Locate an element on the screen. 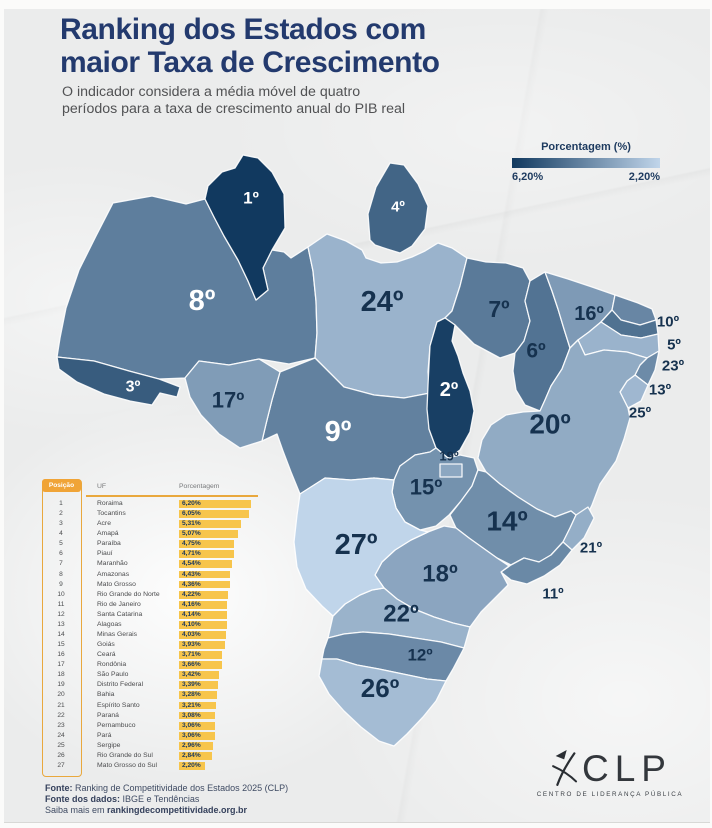  row-percent: 3,42% is located at coordinates (191, 675).